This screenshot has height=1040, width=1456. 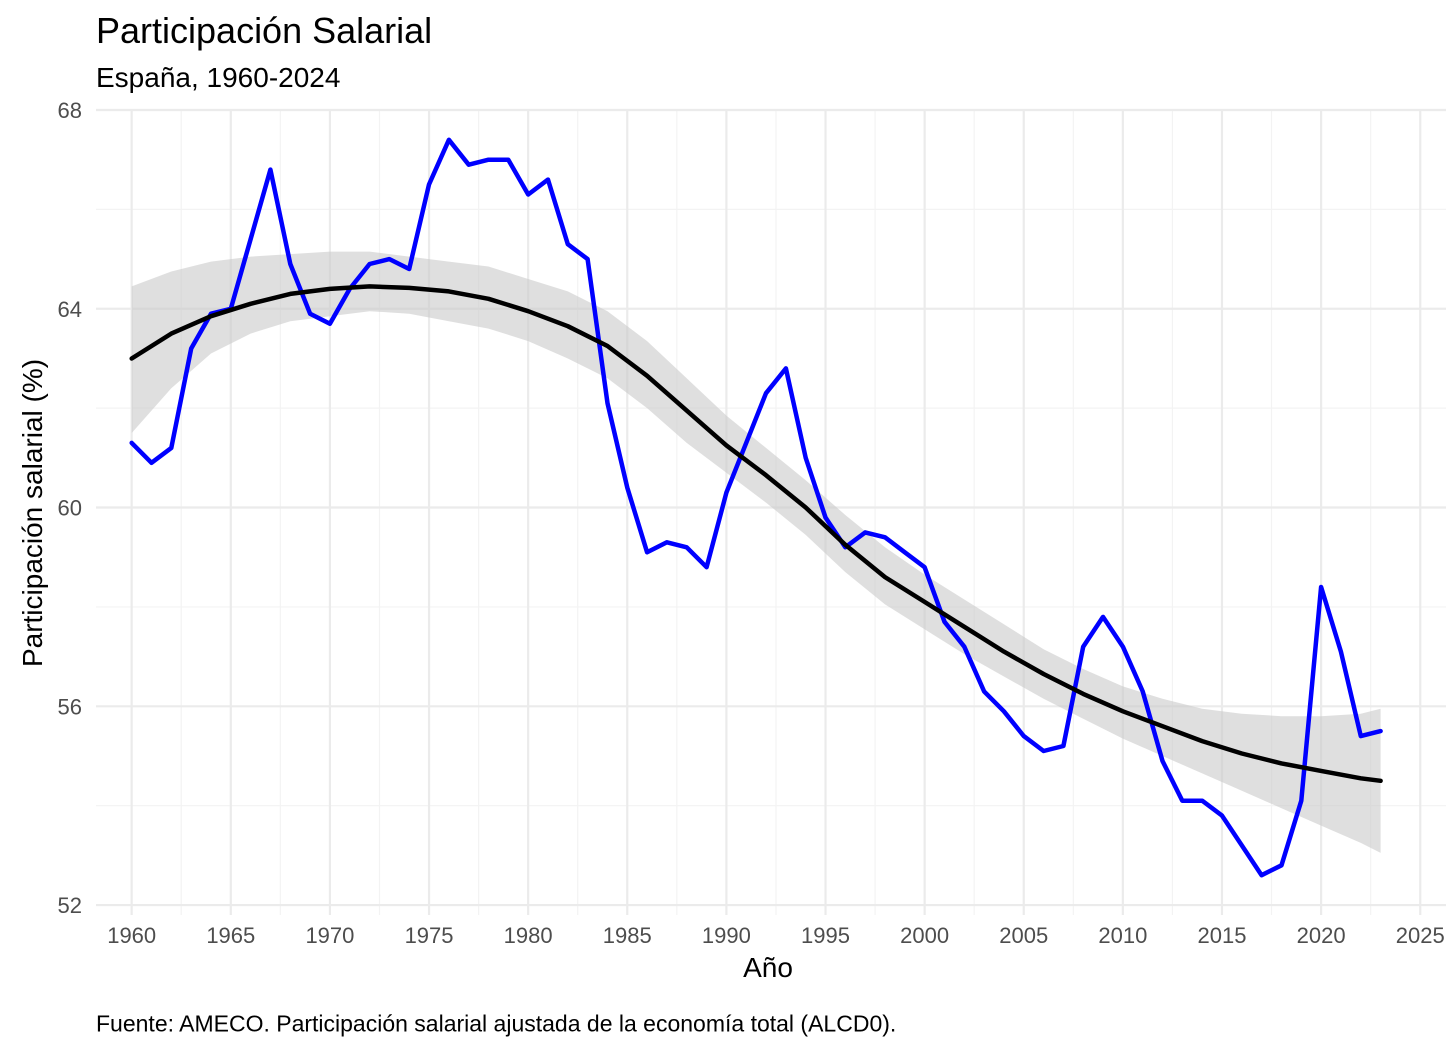 What do you see at coordinates (329, 935) in the screenshot?
I see `x-tick-label: 1970` at bounding box center [329, 935].